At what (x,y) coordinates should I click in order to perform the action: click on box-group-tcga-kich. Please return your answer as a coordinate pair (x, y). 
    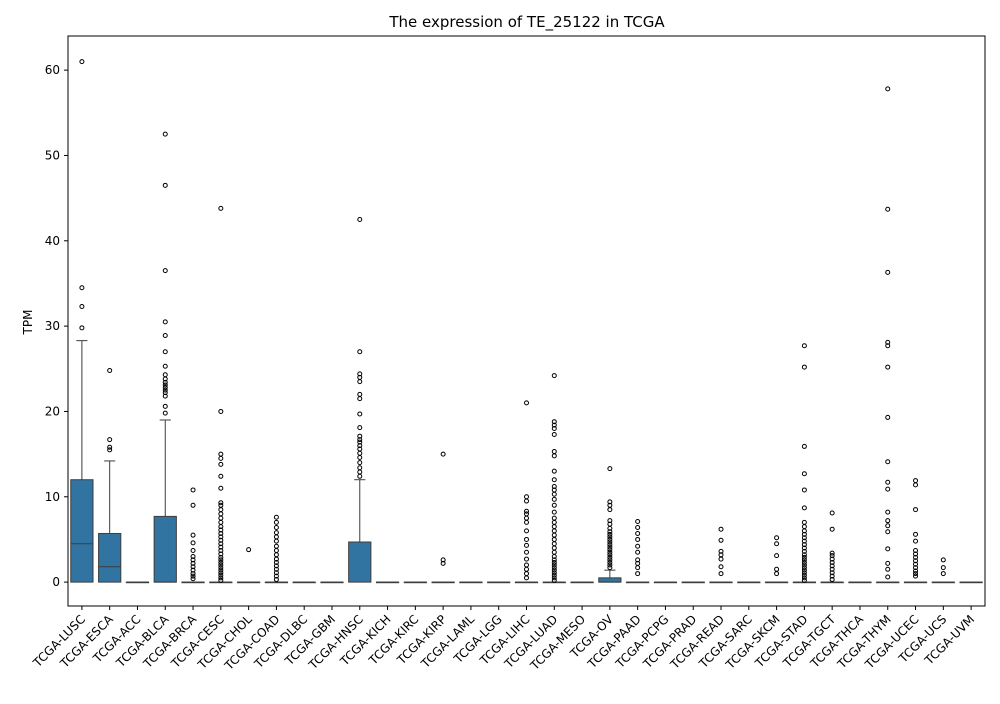
    Looking at the image, I should click on (387, 582).